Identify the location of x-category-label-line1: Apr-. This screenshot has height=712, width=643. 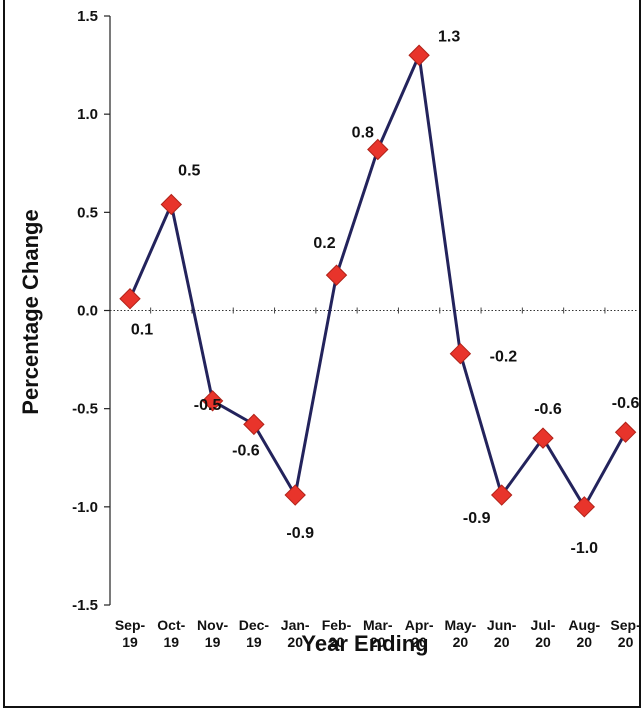
(419, 625).